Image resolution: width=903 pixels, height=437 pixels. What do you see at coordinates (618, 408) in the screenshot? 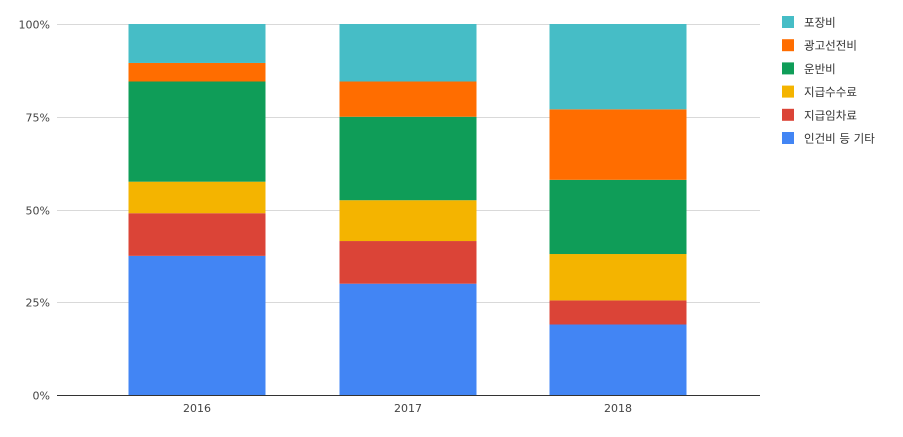
I see `x-tick-label: 2018` at bounding box center [618, 408].